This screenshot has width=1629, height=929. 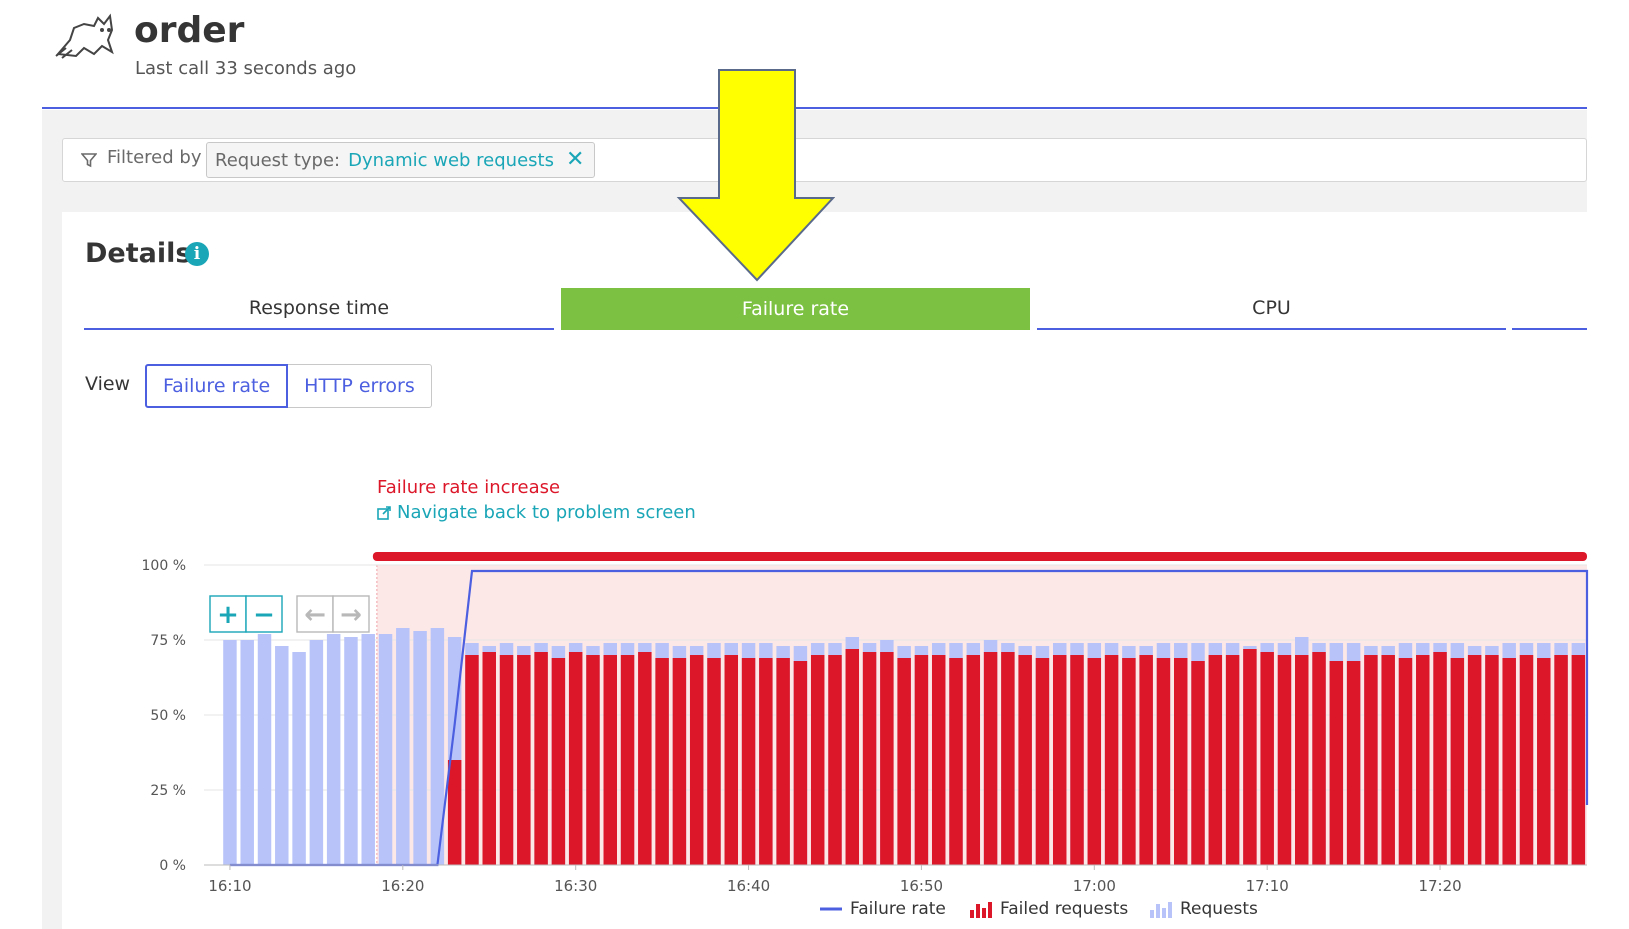 I want to click on problem-timeline-bar, so click(x=979, y=556).